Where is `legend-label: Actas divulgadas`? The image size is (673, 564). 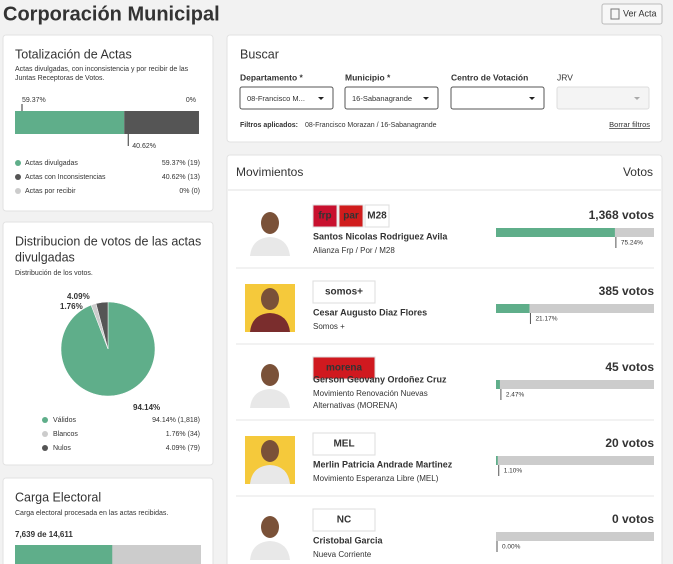 legend-label: Actas divulgadas is located at coordinates (51, 163).